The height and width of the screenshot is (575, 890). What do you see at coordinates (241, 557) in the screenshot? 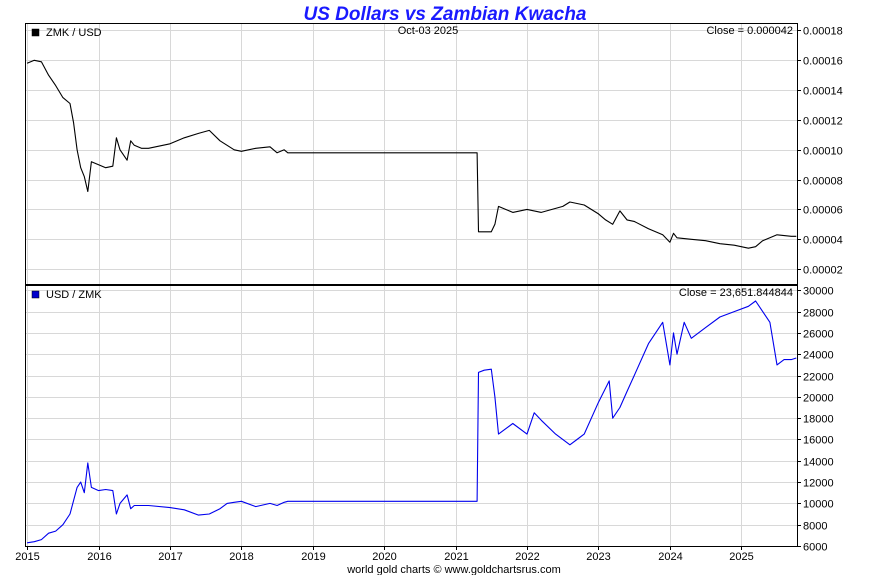
I see `x-tick-label: 2018` at bounding box center [241, 557].